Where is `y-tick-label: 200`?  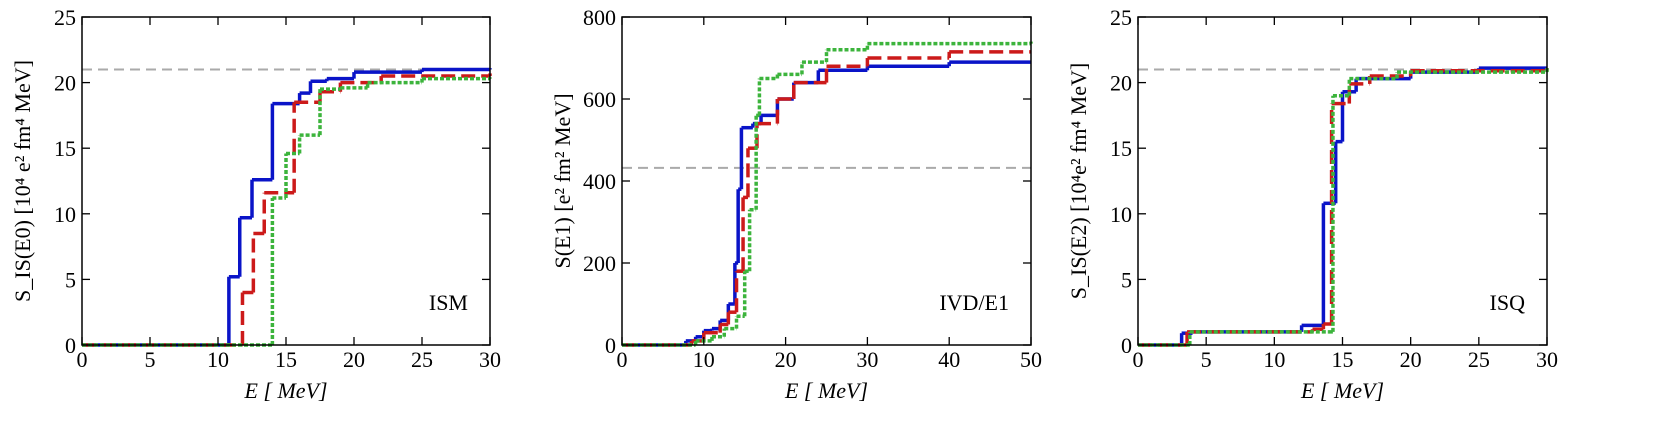 y-tick-label: 200 is located at coordinates (599, 263).